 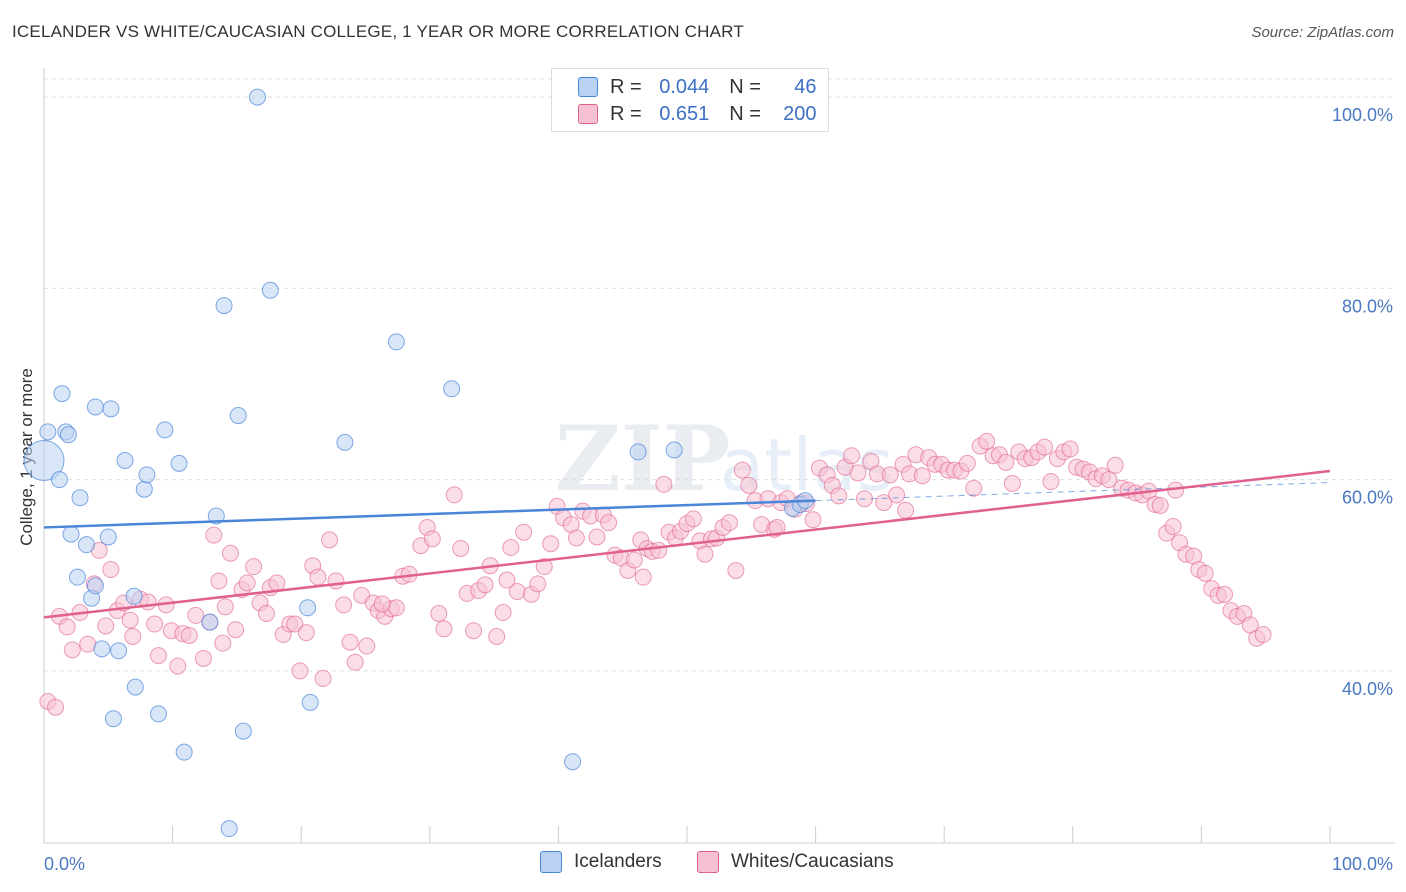 What do you see at coordinates (588, 114) in the screenshot?
I see `legend-swatch-pink` at bounding box center [588, 114].